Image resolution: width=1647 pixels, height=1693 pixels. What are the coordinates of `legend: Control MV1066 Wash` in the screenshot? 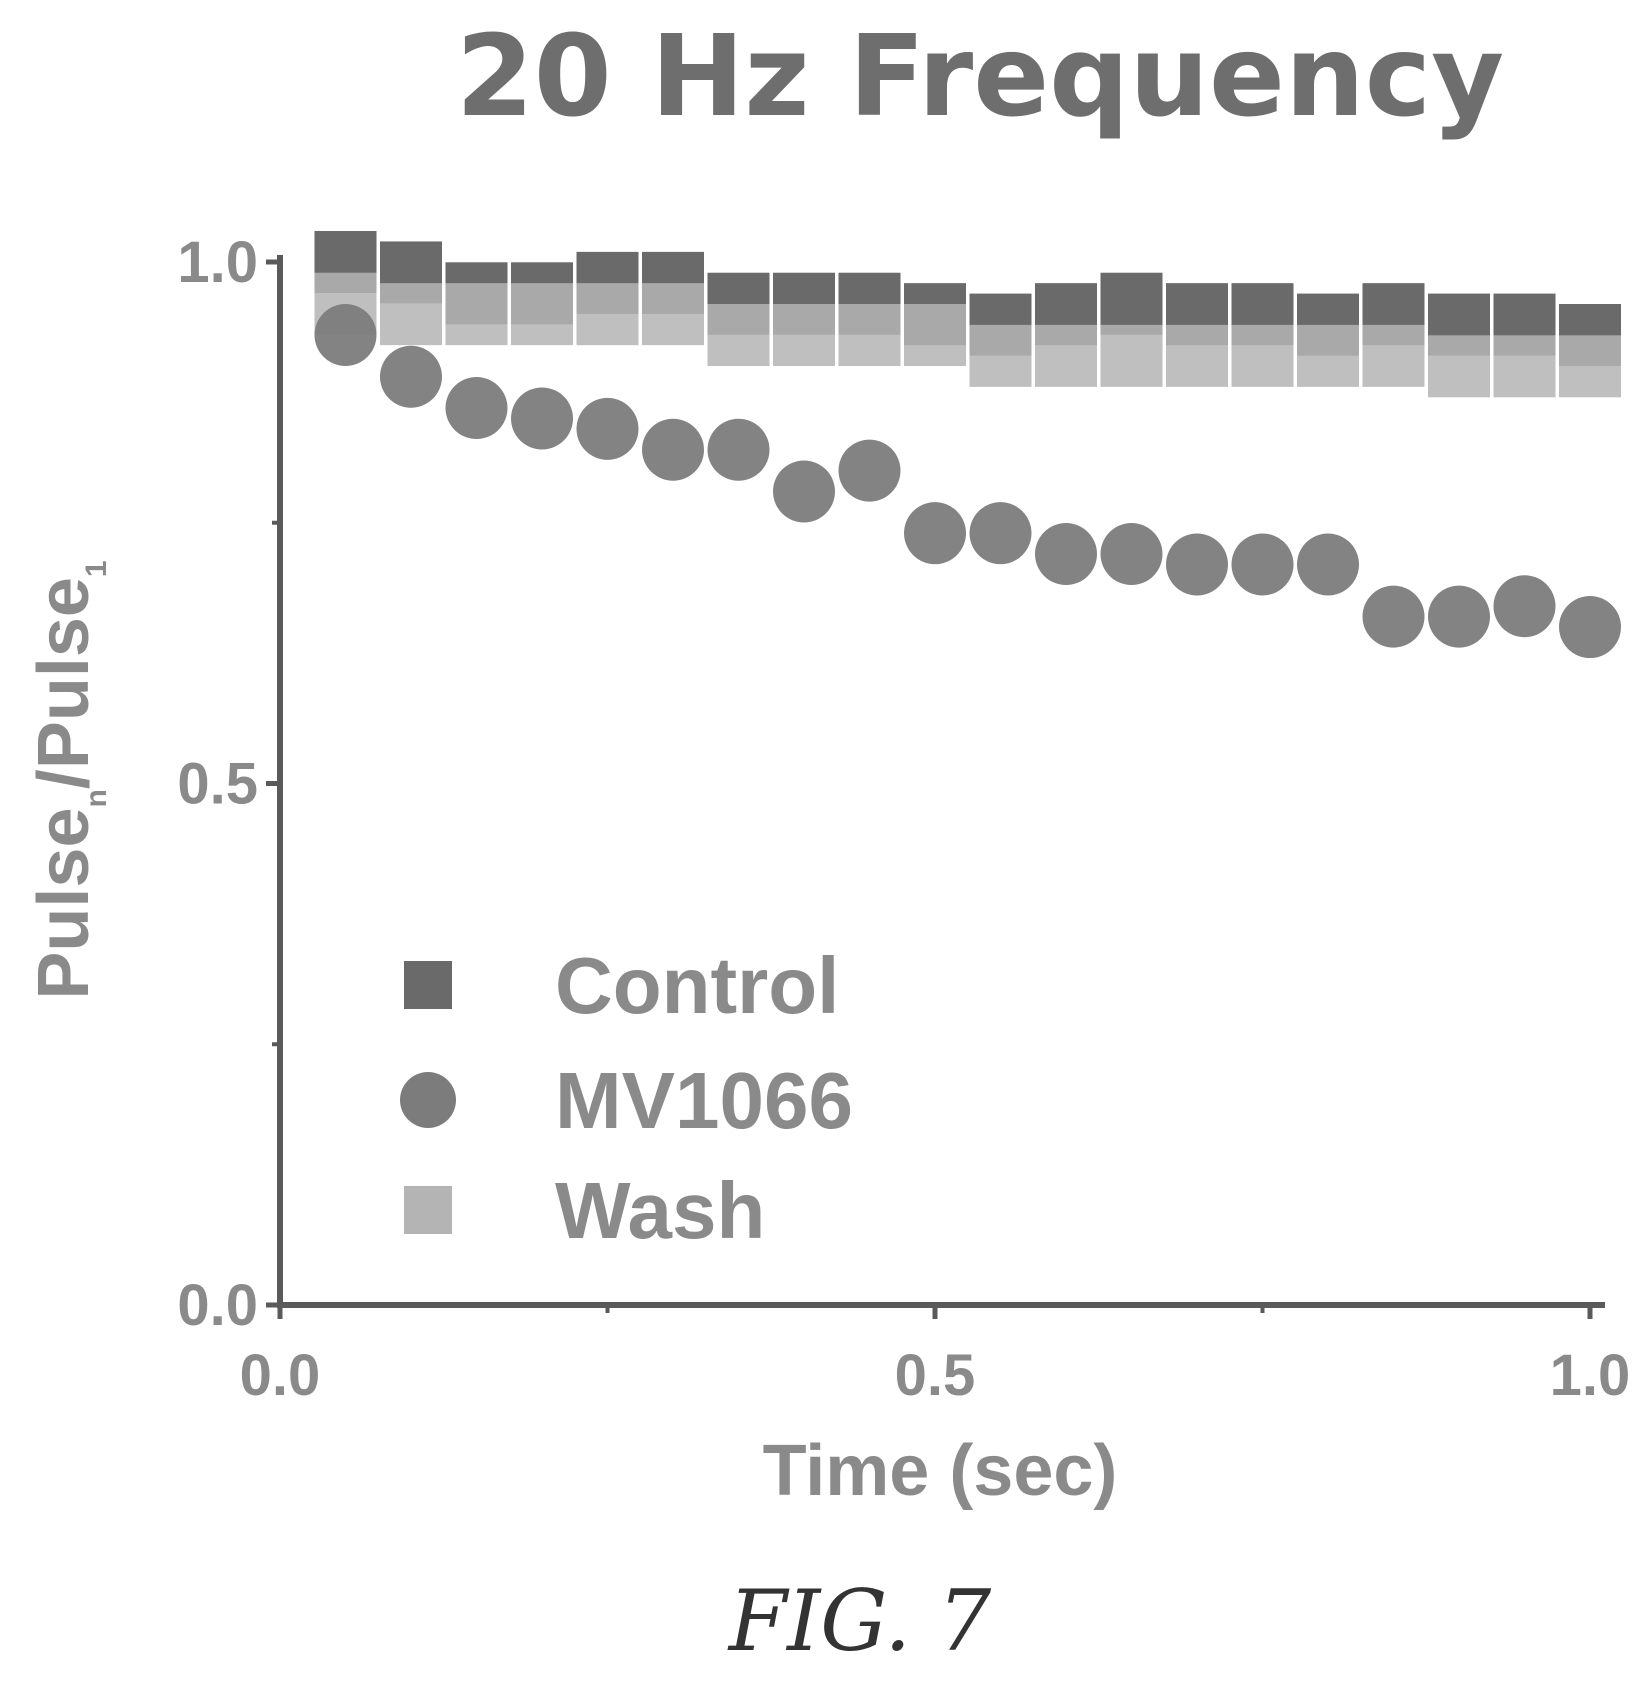 It's located at (626, 1098).